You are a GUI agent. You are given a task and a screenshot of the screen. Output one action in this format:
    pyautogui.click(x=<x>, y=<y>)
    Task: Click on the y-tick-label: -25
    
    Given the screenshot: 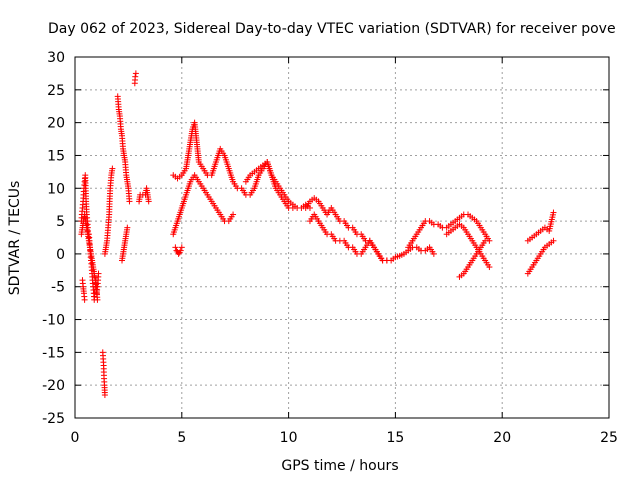 What is the action you would take?
    pyautogui.click(x=53, y=419)
    